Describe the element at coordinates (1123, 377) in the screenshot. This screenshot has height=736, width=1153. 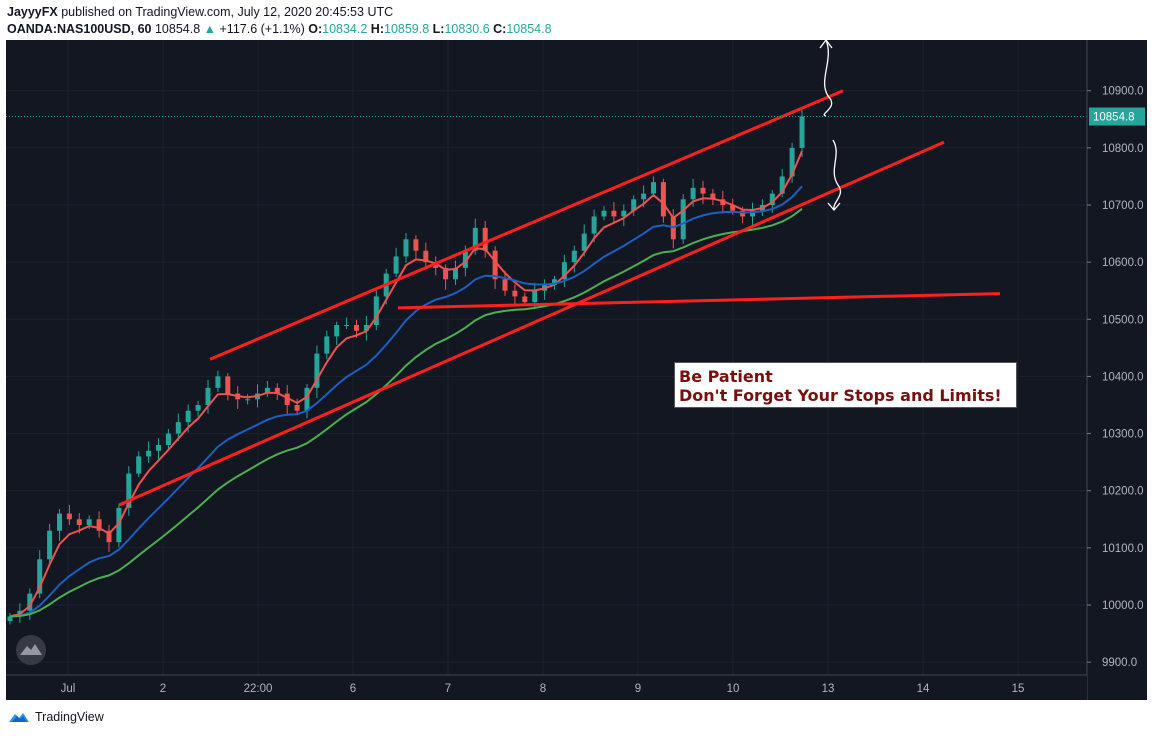
I see `y-tick-label: 10400.0` at that location.